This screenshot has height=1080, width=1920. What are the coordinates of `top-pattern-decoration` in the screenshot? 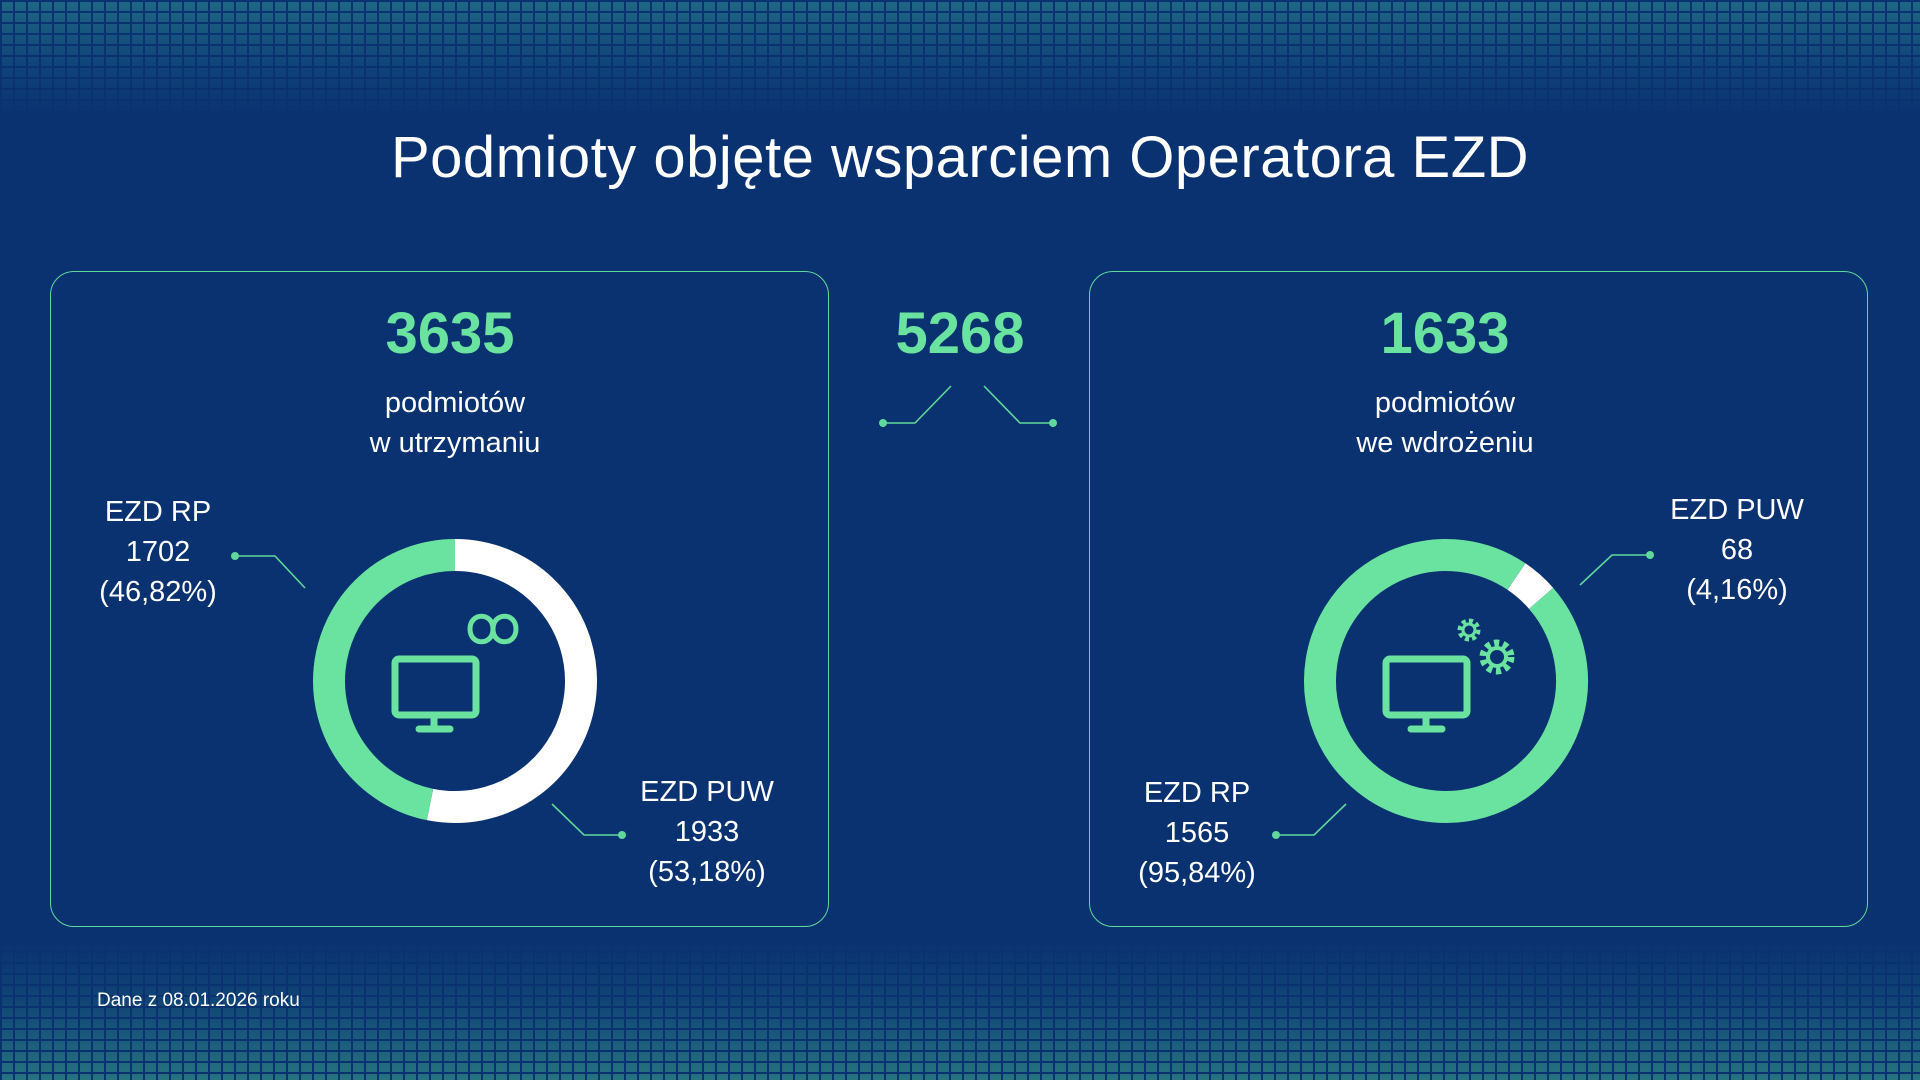 It's located at (960, 59).